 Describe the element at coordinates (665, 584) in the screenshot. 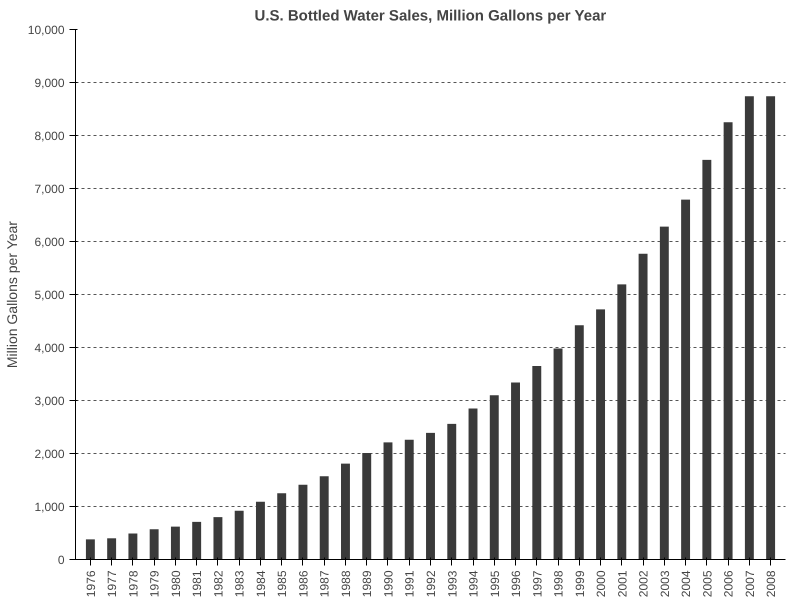

I see `x-tick-label: 2003` at that location.